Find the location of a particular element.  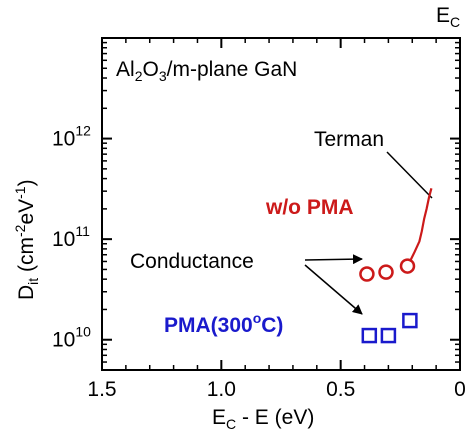

x-axis-title: EC - E (eV) is located at coordinates (263, 419).